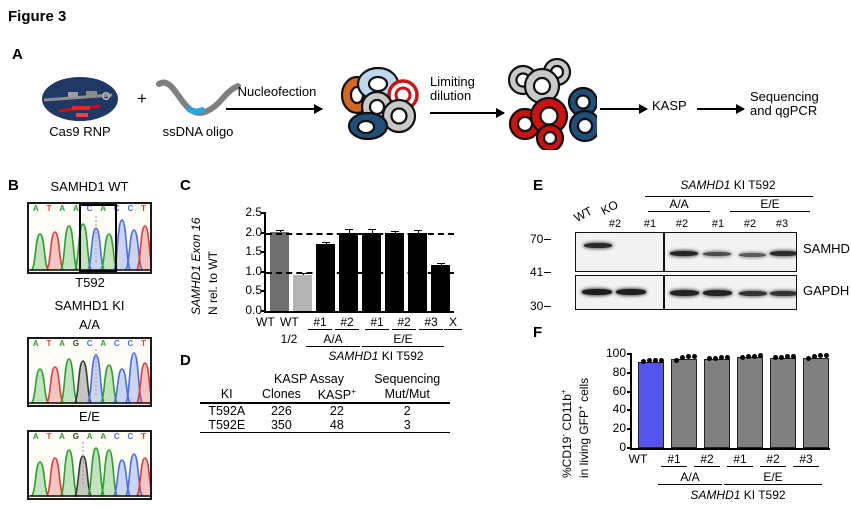 Image resolution: width=851 pixels, height=523 pixels. I want to click on cas9-rnp-label: Cas9 RNP, so click(80, 131).